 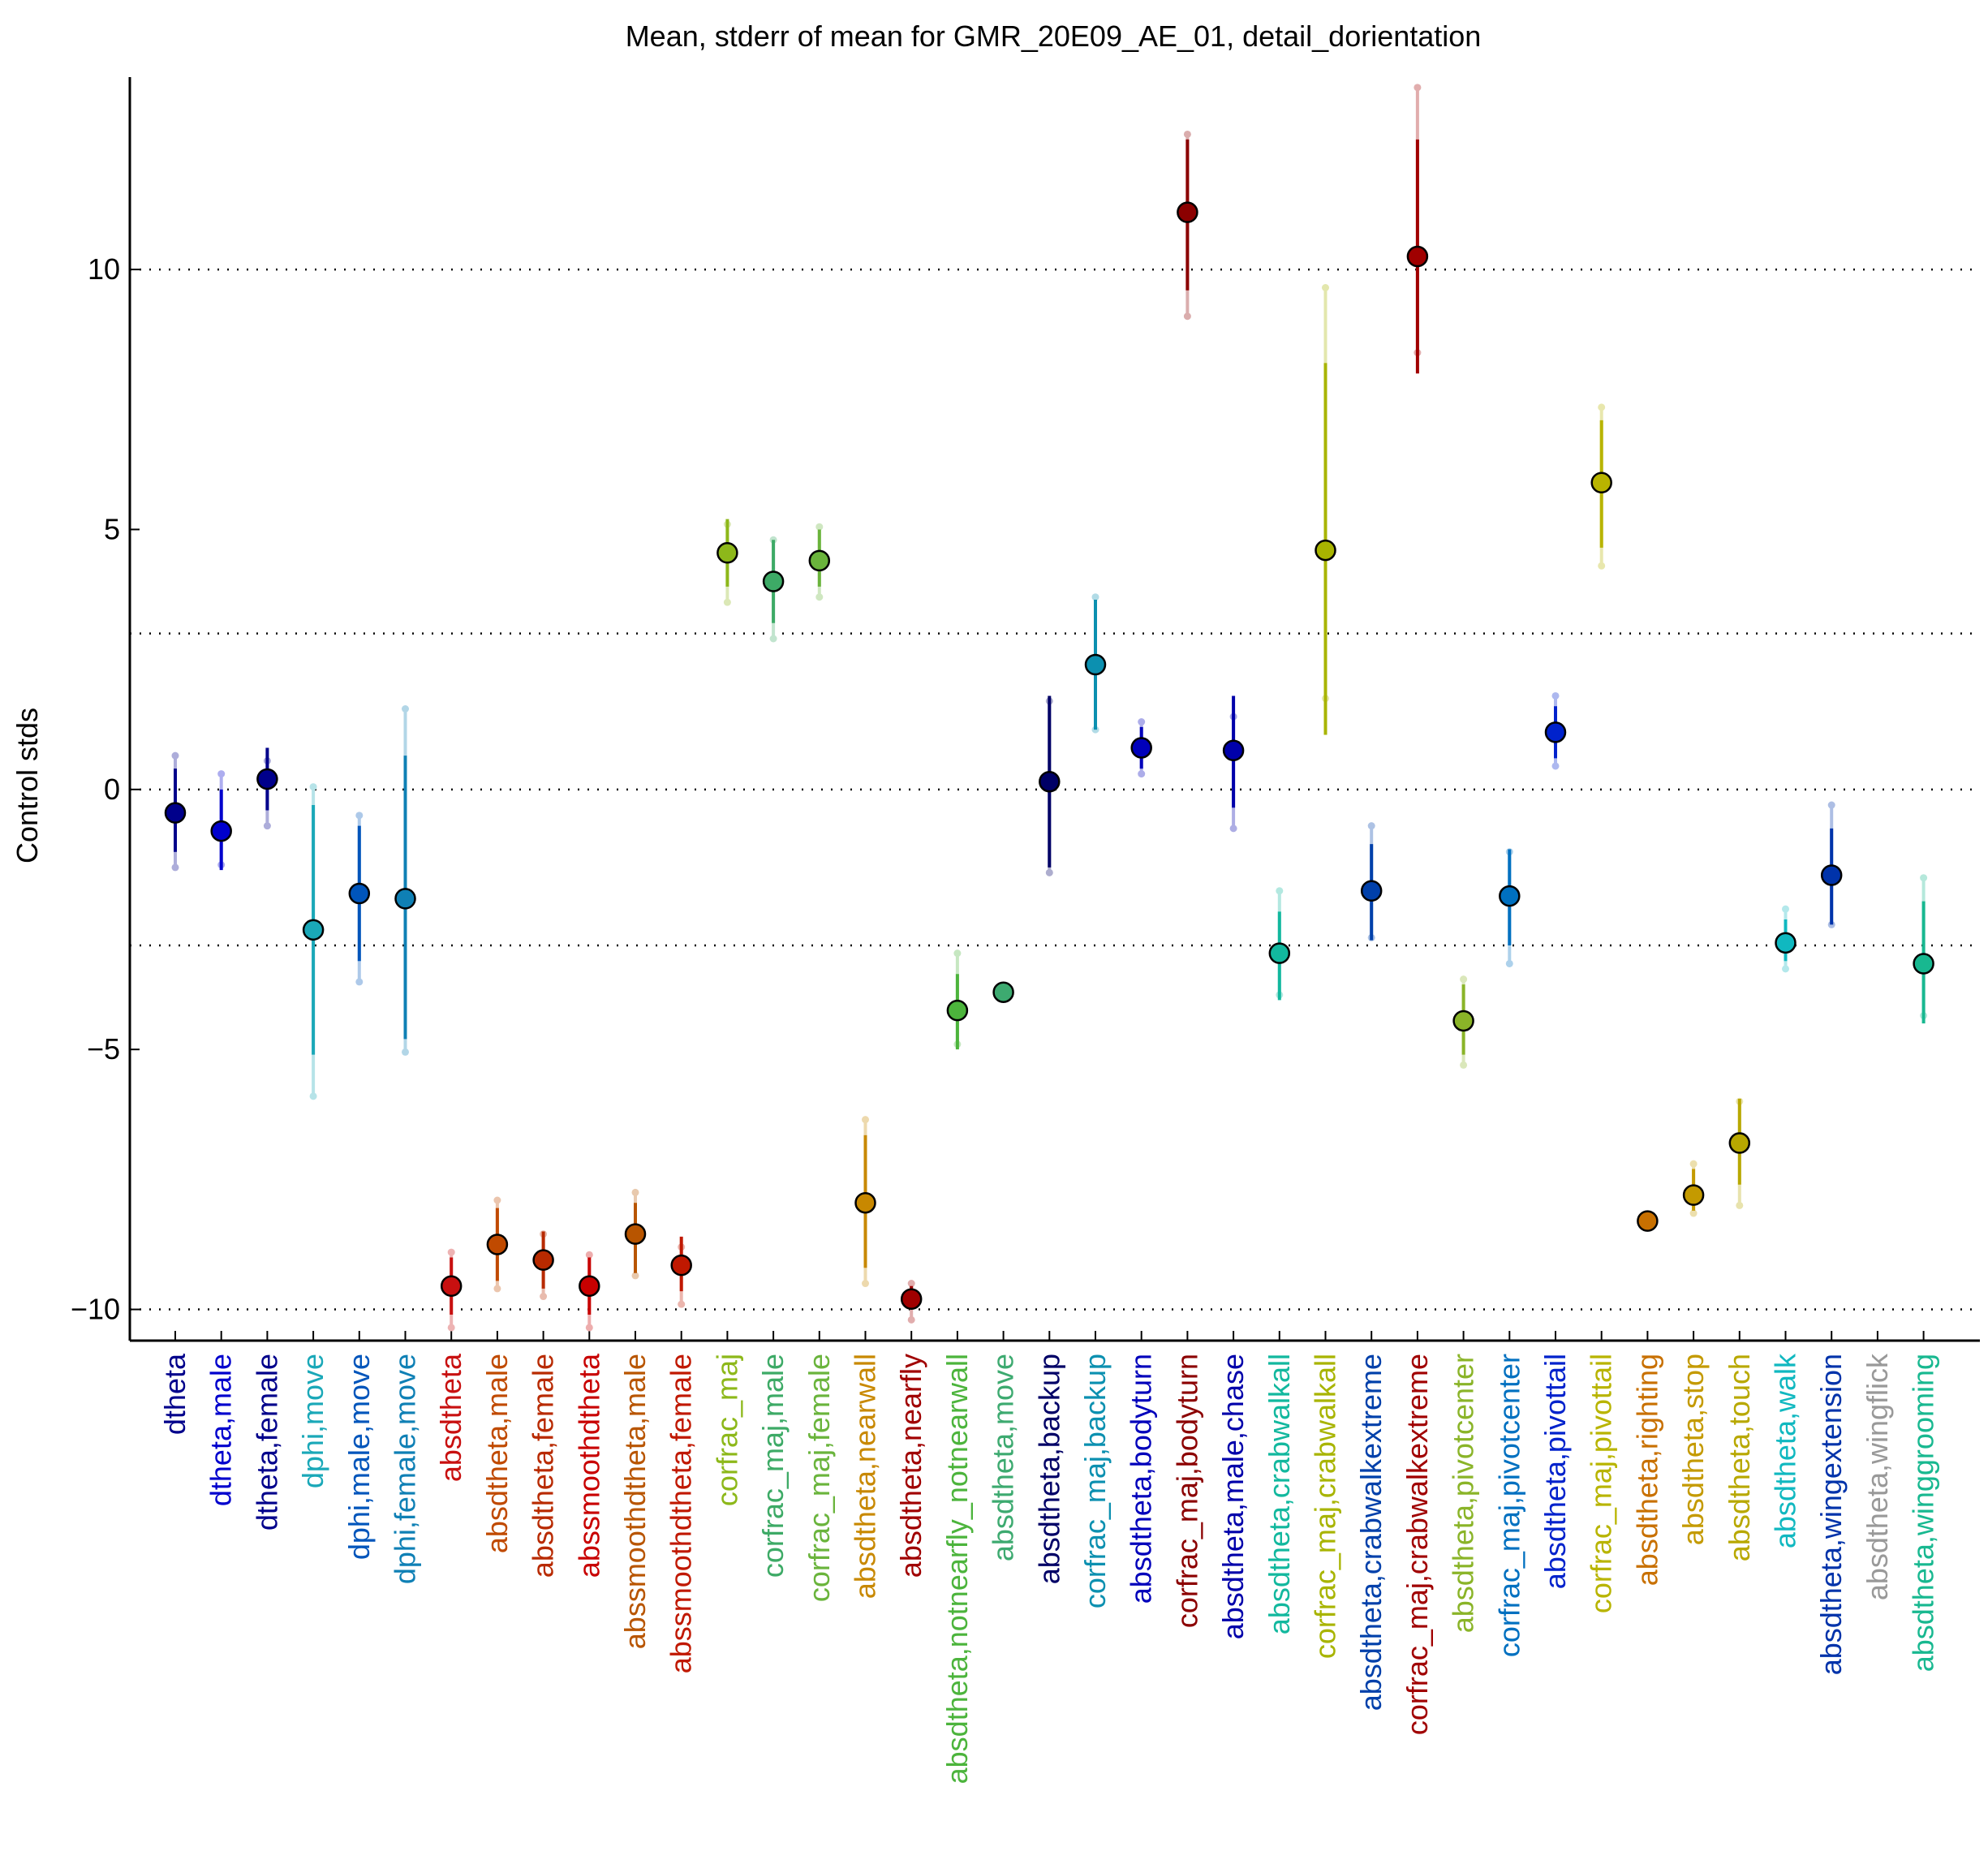 What do you see at coordinates (1693, 1449) in the screenshot?
I see `x-tick-label: absdtheta,stop` at bounding box center [1693, 1449].